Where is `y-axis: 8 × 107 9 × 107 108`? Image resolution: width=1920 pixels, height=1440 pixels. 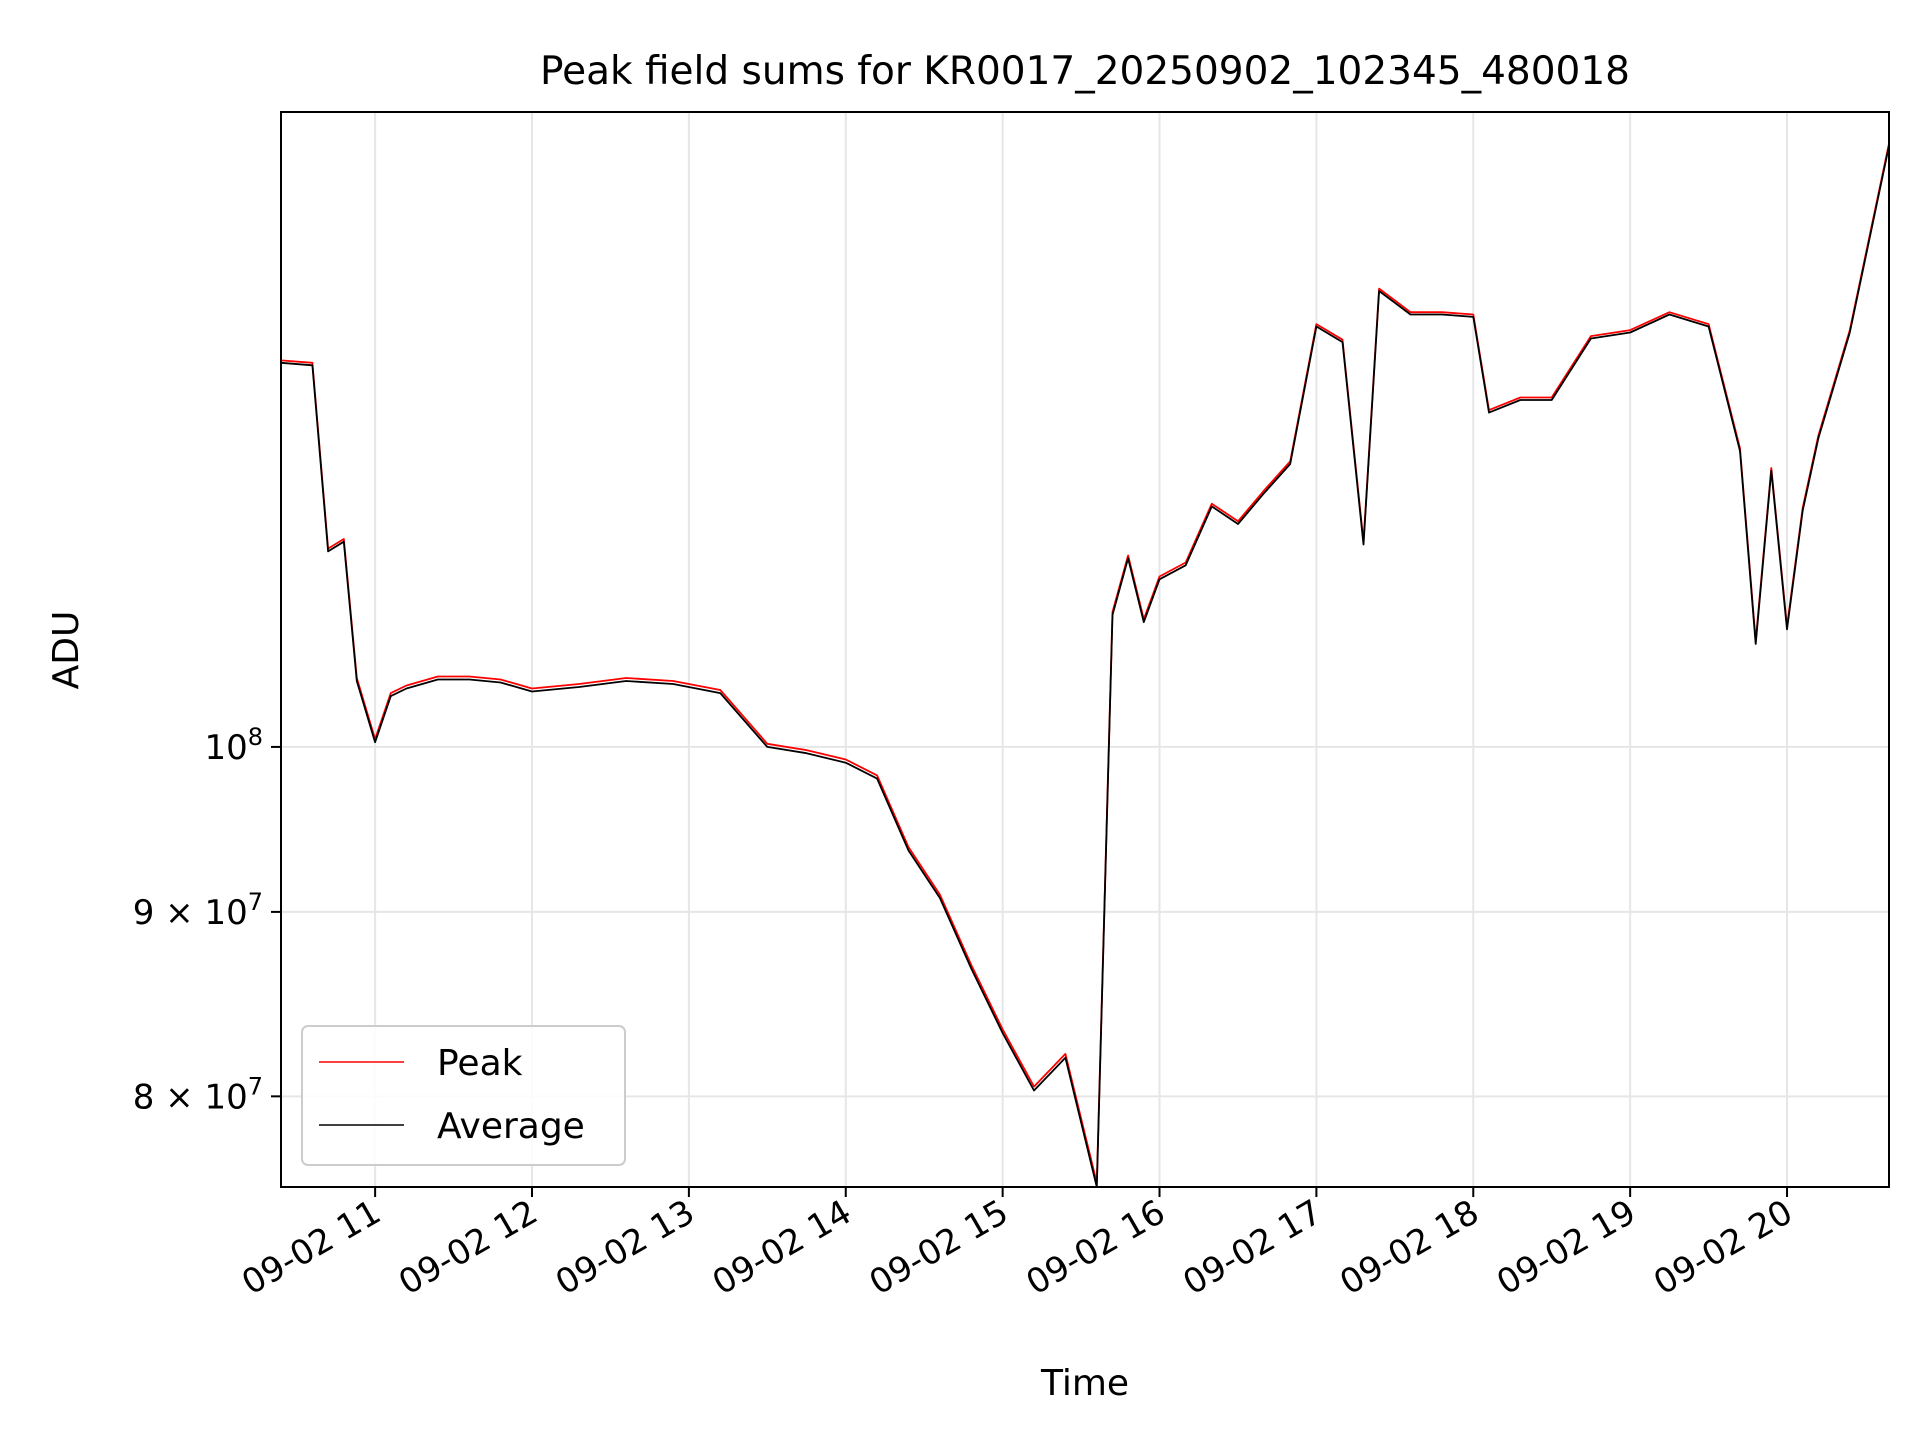 y-axis: 8 × 107 9 × 107 108 is located at coordinates (207, 920).